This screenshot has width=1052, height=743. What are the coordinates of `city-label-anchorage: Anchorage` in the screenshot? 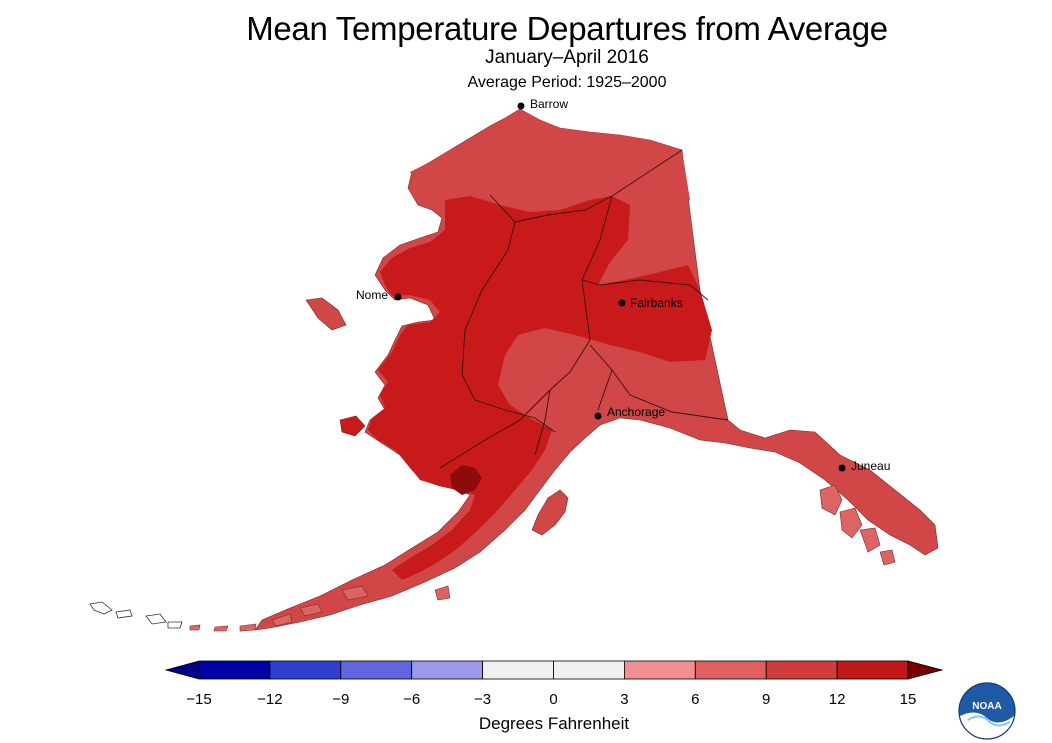 It's located at (636, 412).